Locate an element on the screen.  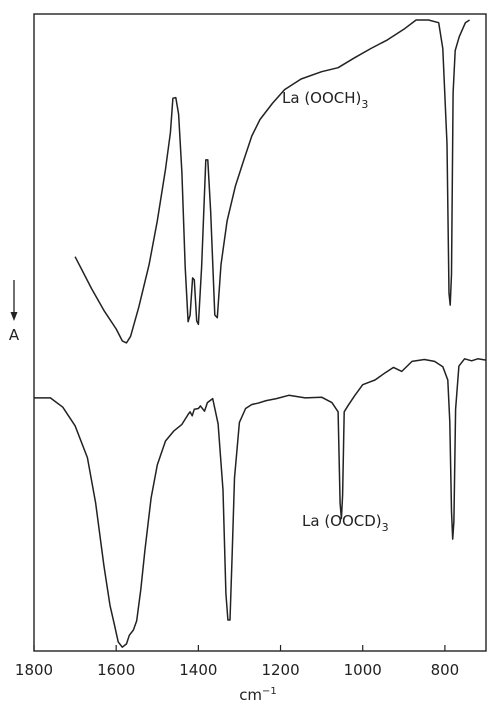
series-label-la-oocd3-subscript: 3 is located at coordinates (385, 527).